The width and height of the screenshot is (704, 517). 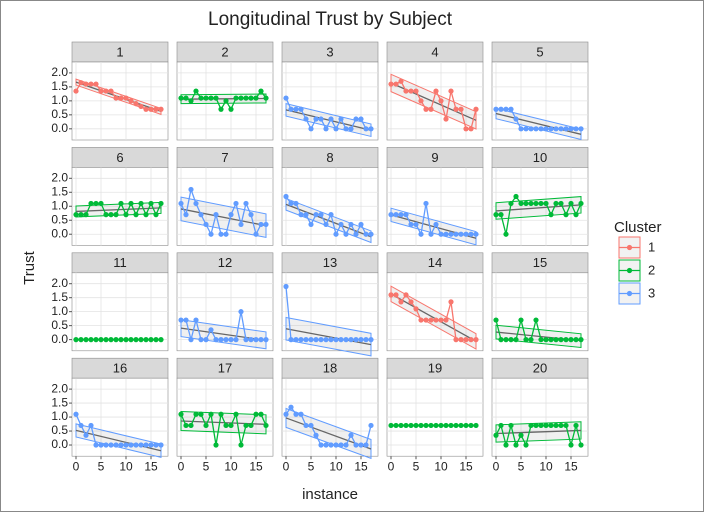 What do you see at coordinates (120, 262) in the screenshot?
I see `panel-label: 11` at bounding box center [120, 262].